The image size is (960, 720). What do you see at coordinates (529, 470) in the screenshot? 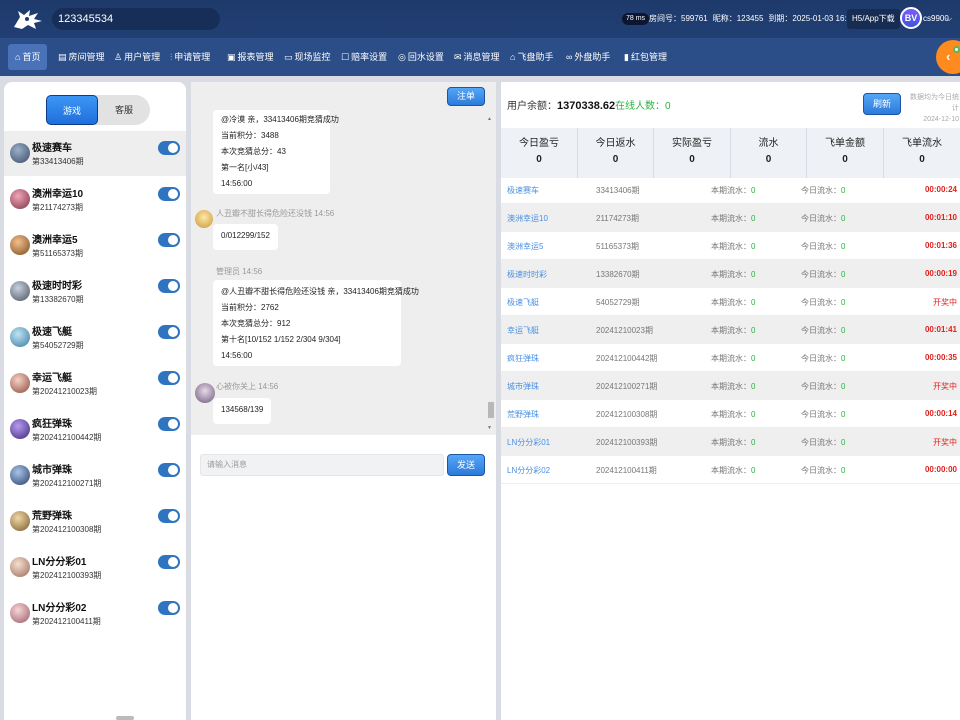
I see `game-link: LN分分彩02` at bounding box center [529, 470].